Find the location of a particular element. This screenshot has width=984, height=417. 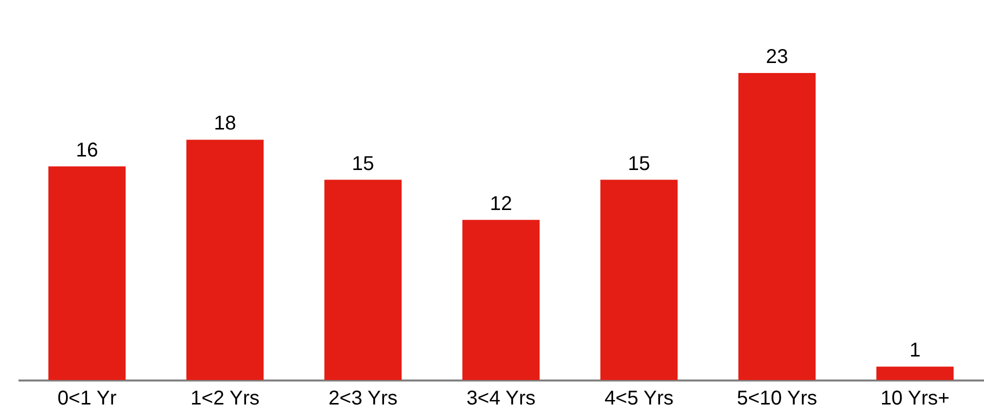

x-tick-label: 2<3 Yrs is located at coordinates (363, 399).